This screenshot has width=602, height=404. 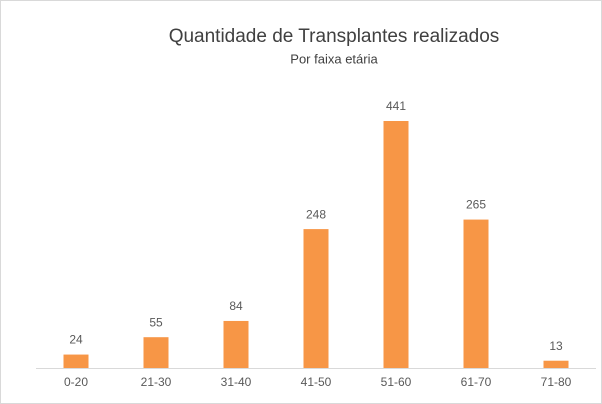 I want to click on chart-title: Quantidade de Transplantes realizados, so click(x=334, y=36).